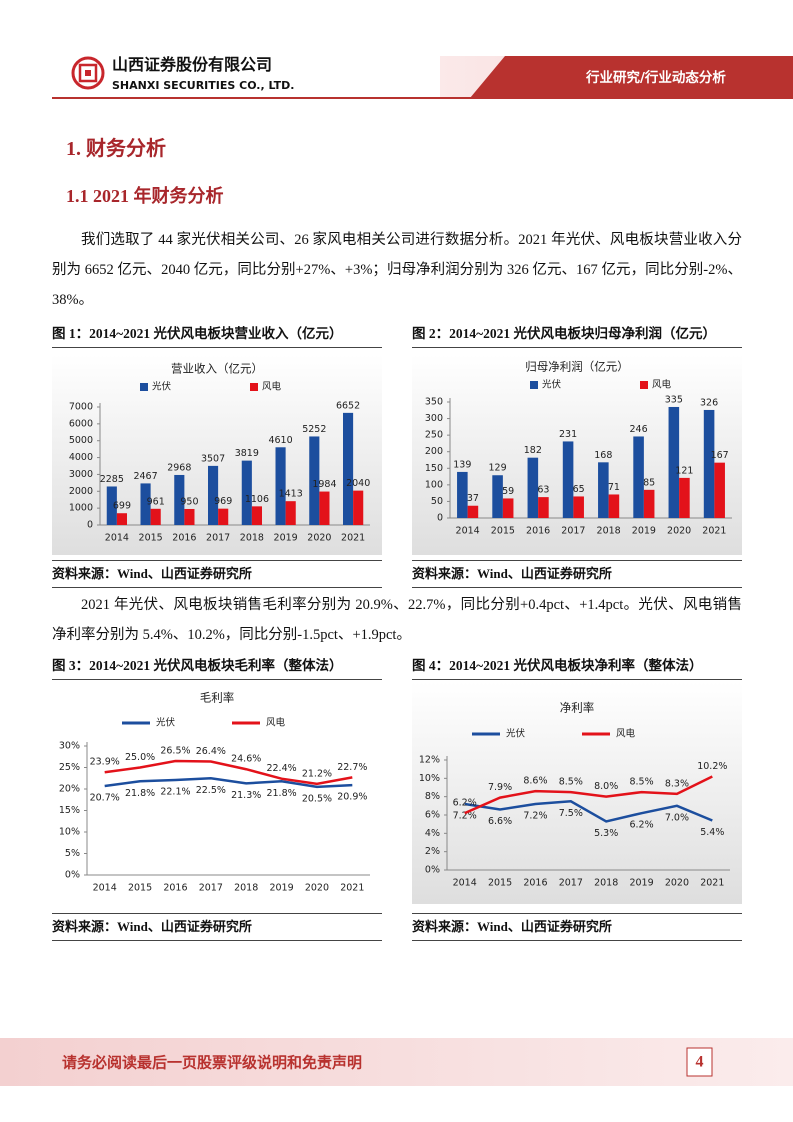 The height and width of the screenshot is (1122, 793). I want to click on value-label: 26.5%, so click(175, 751).